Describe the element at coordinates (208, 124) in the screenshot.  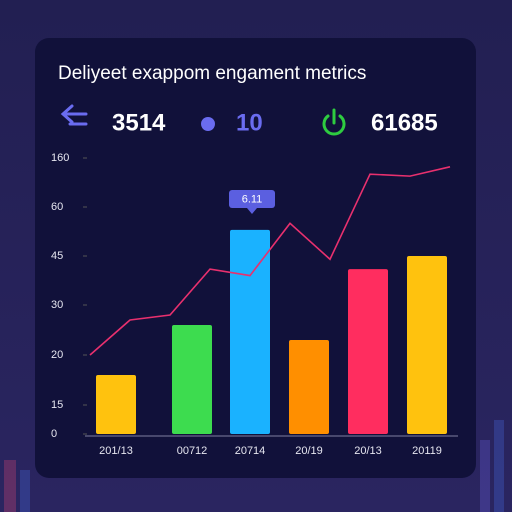
I see `dot-icon` at that location.